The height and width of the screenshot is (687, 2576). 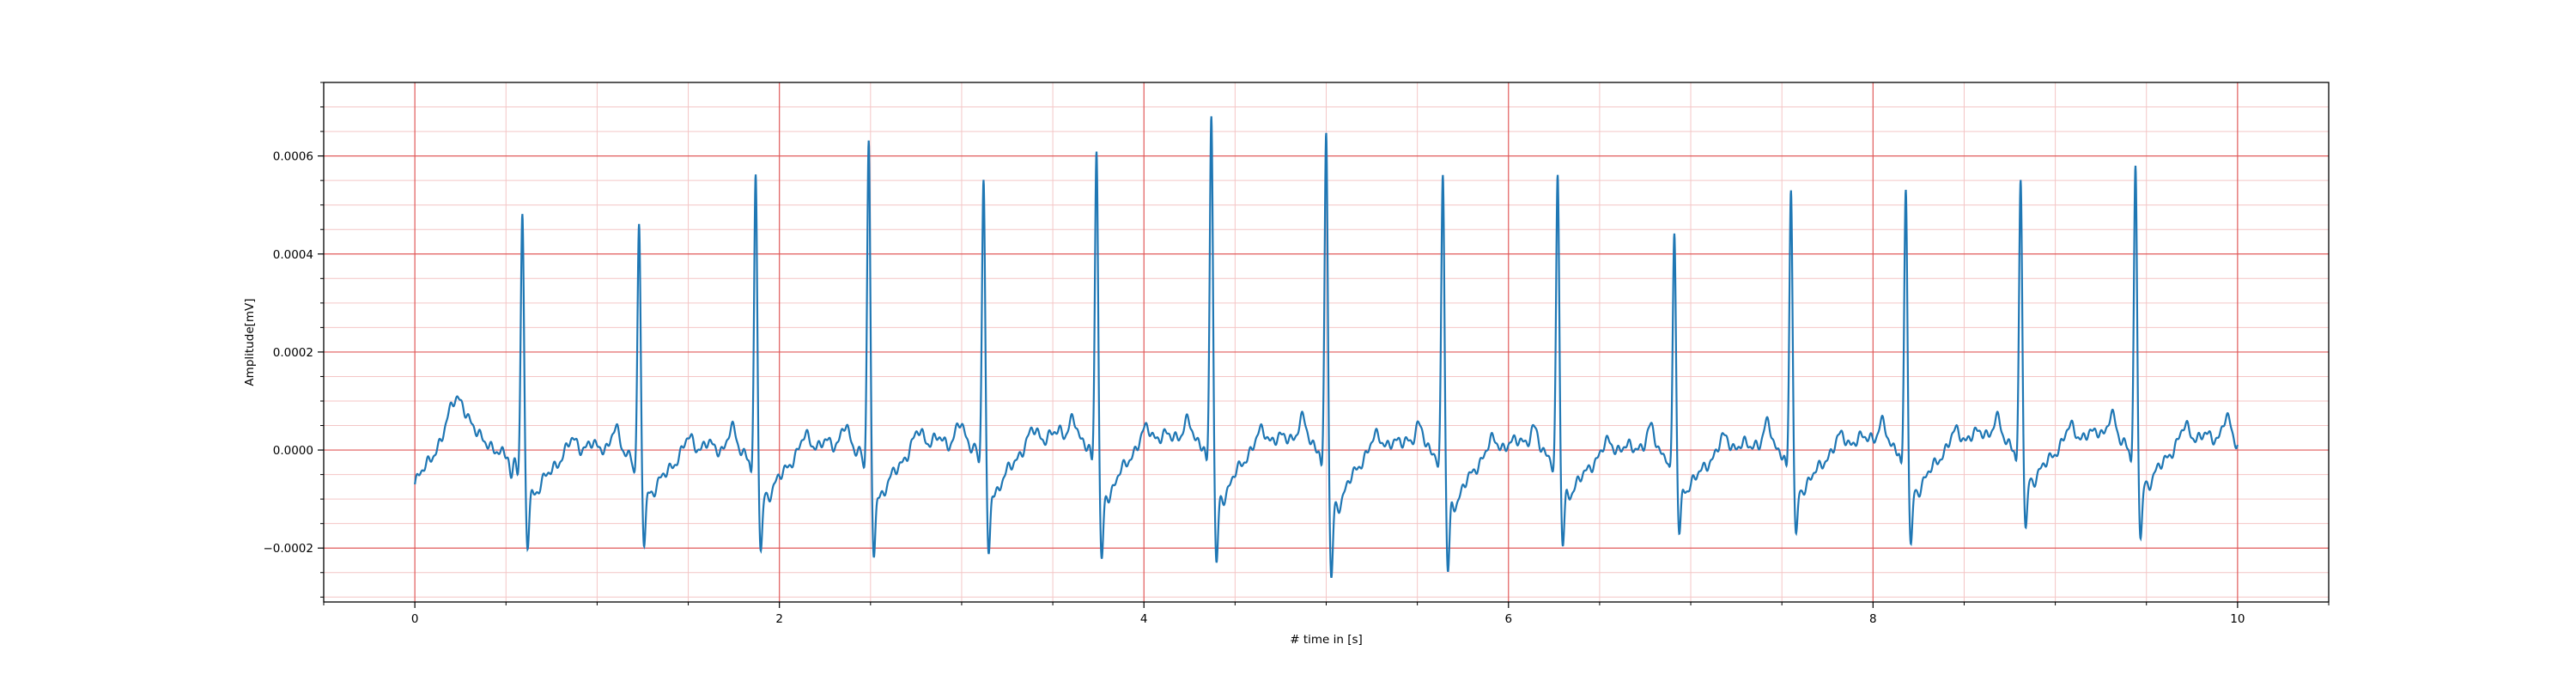 What do you see at coordinates (2237, 619) in the screenshot?
I see `x-tick-label: 10` at bounding box center [2237, 619].